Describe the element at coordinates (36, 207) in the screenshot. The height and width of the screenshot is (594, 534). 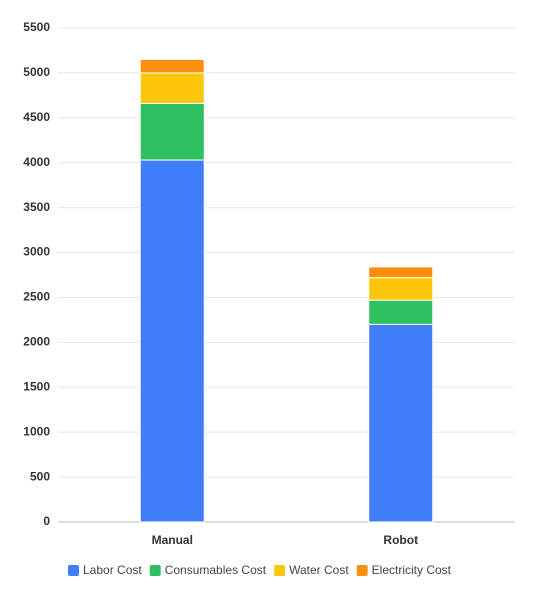
I see `y-tick-label: 3500` at that location.